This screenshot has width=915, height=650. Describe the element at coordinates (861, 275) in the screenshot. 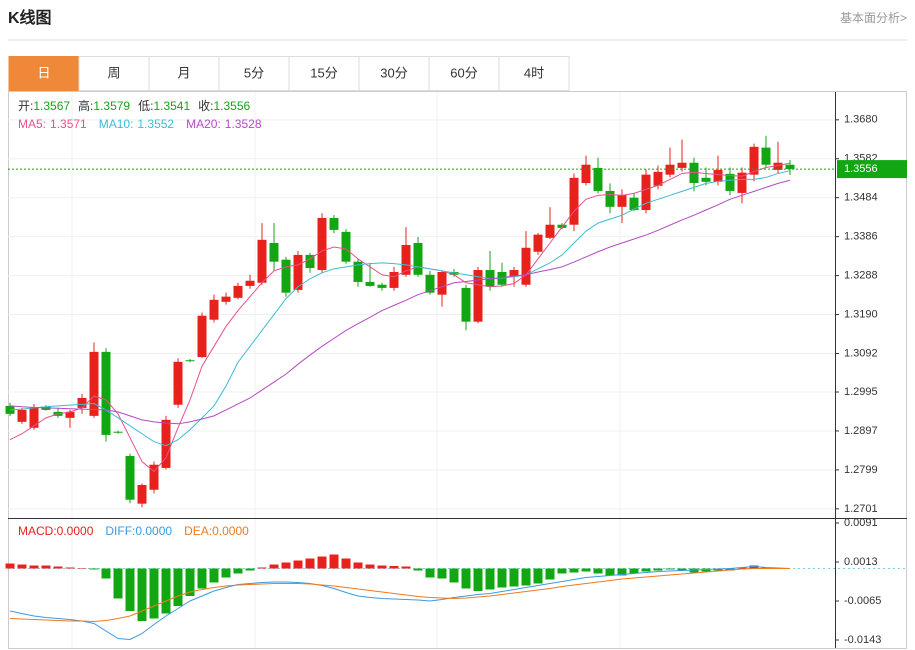

I see `y-tick-label: 1.3288` at that location.